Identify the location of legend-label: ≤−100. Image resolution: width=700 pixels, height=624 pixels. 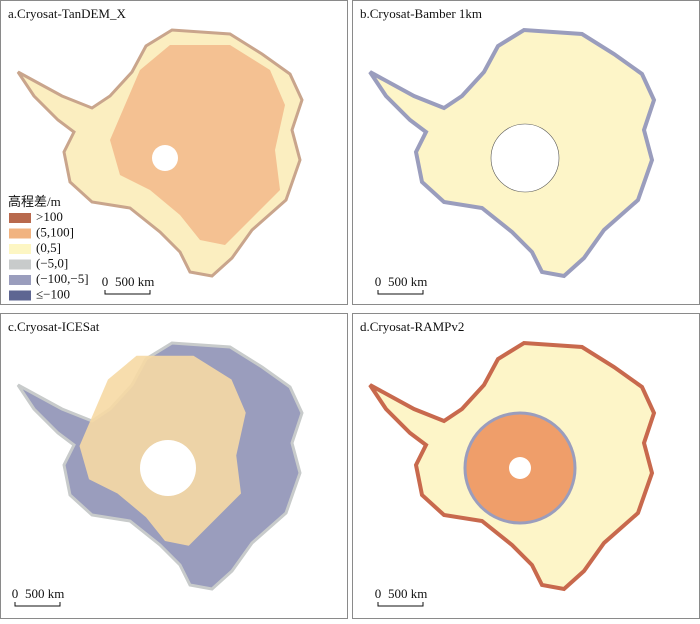
(53, 293).